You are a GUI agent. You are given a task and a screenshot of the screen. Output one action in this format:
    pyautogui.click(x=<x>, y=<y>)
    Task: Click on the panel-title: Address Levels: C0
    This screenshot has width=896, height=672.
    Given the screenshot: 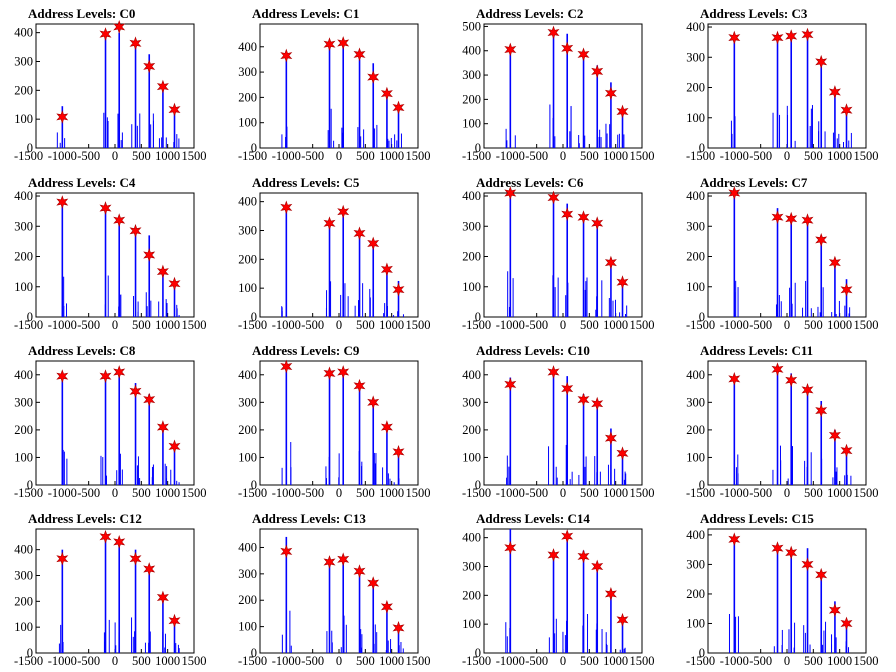 What is the action you would take?
    pyautogui.click(x=81, y=13)
    